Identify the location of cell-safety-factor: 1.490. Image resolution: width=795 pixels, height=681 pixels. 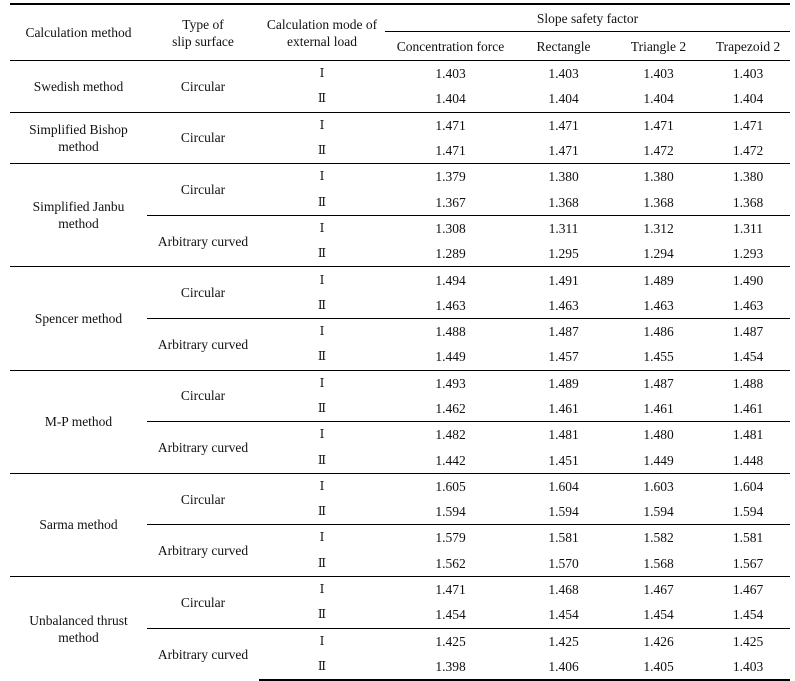
(748, 279).